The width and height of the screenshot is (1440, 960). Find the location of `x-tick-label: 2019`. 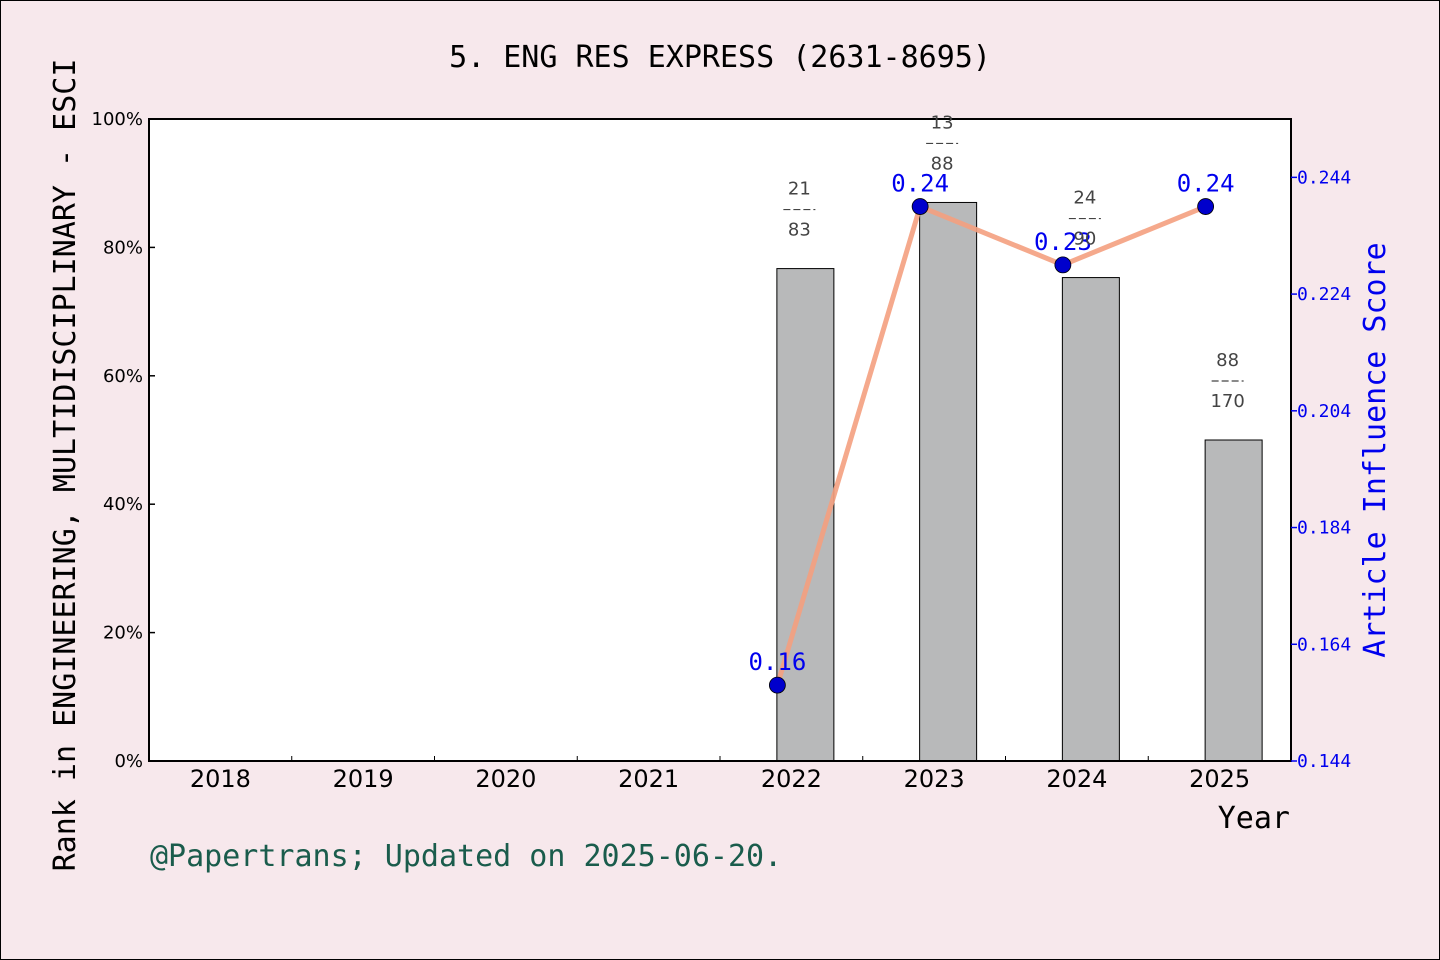

x-tick-label: 2019 is located at coordinates (363, 779).